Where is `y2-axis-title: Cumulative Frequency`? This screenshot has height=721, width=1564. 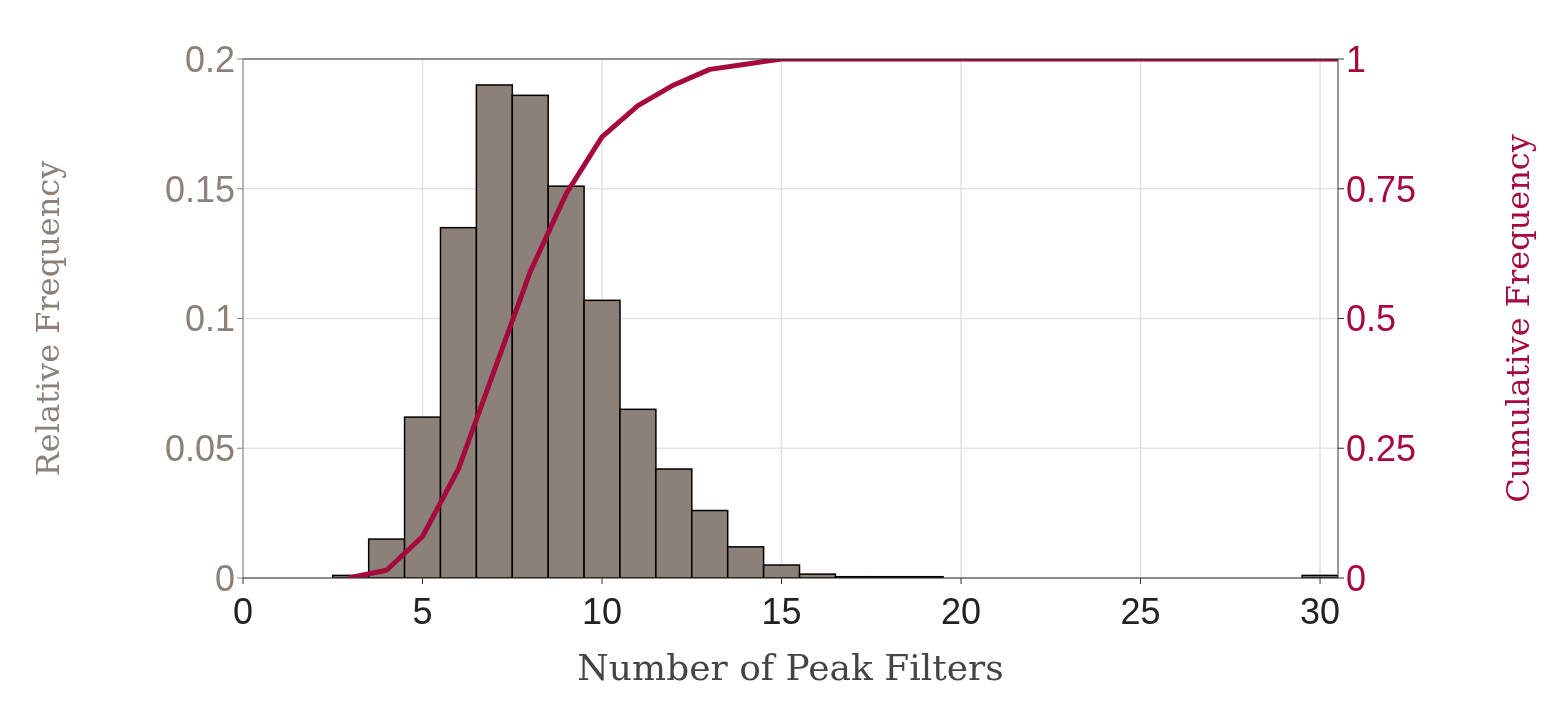 y2-axis-title: Cumulative Frequency is located at coordinates (1518, 318).